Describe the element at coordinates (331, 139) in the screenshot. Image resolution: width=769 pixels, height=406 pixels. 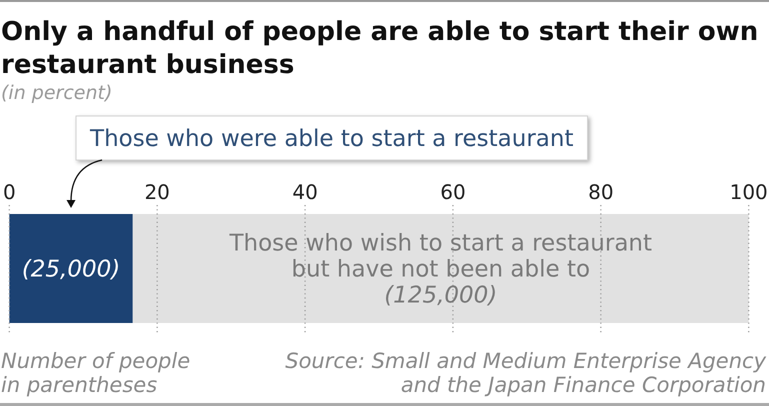
I see `text: Those who were able to start a restaurant` at that location.